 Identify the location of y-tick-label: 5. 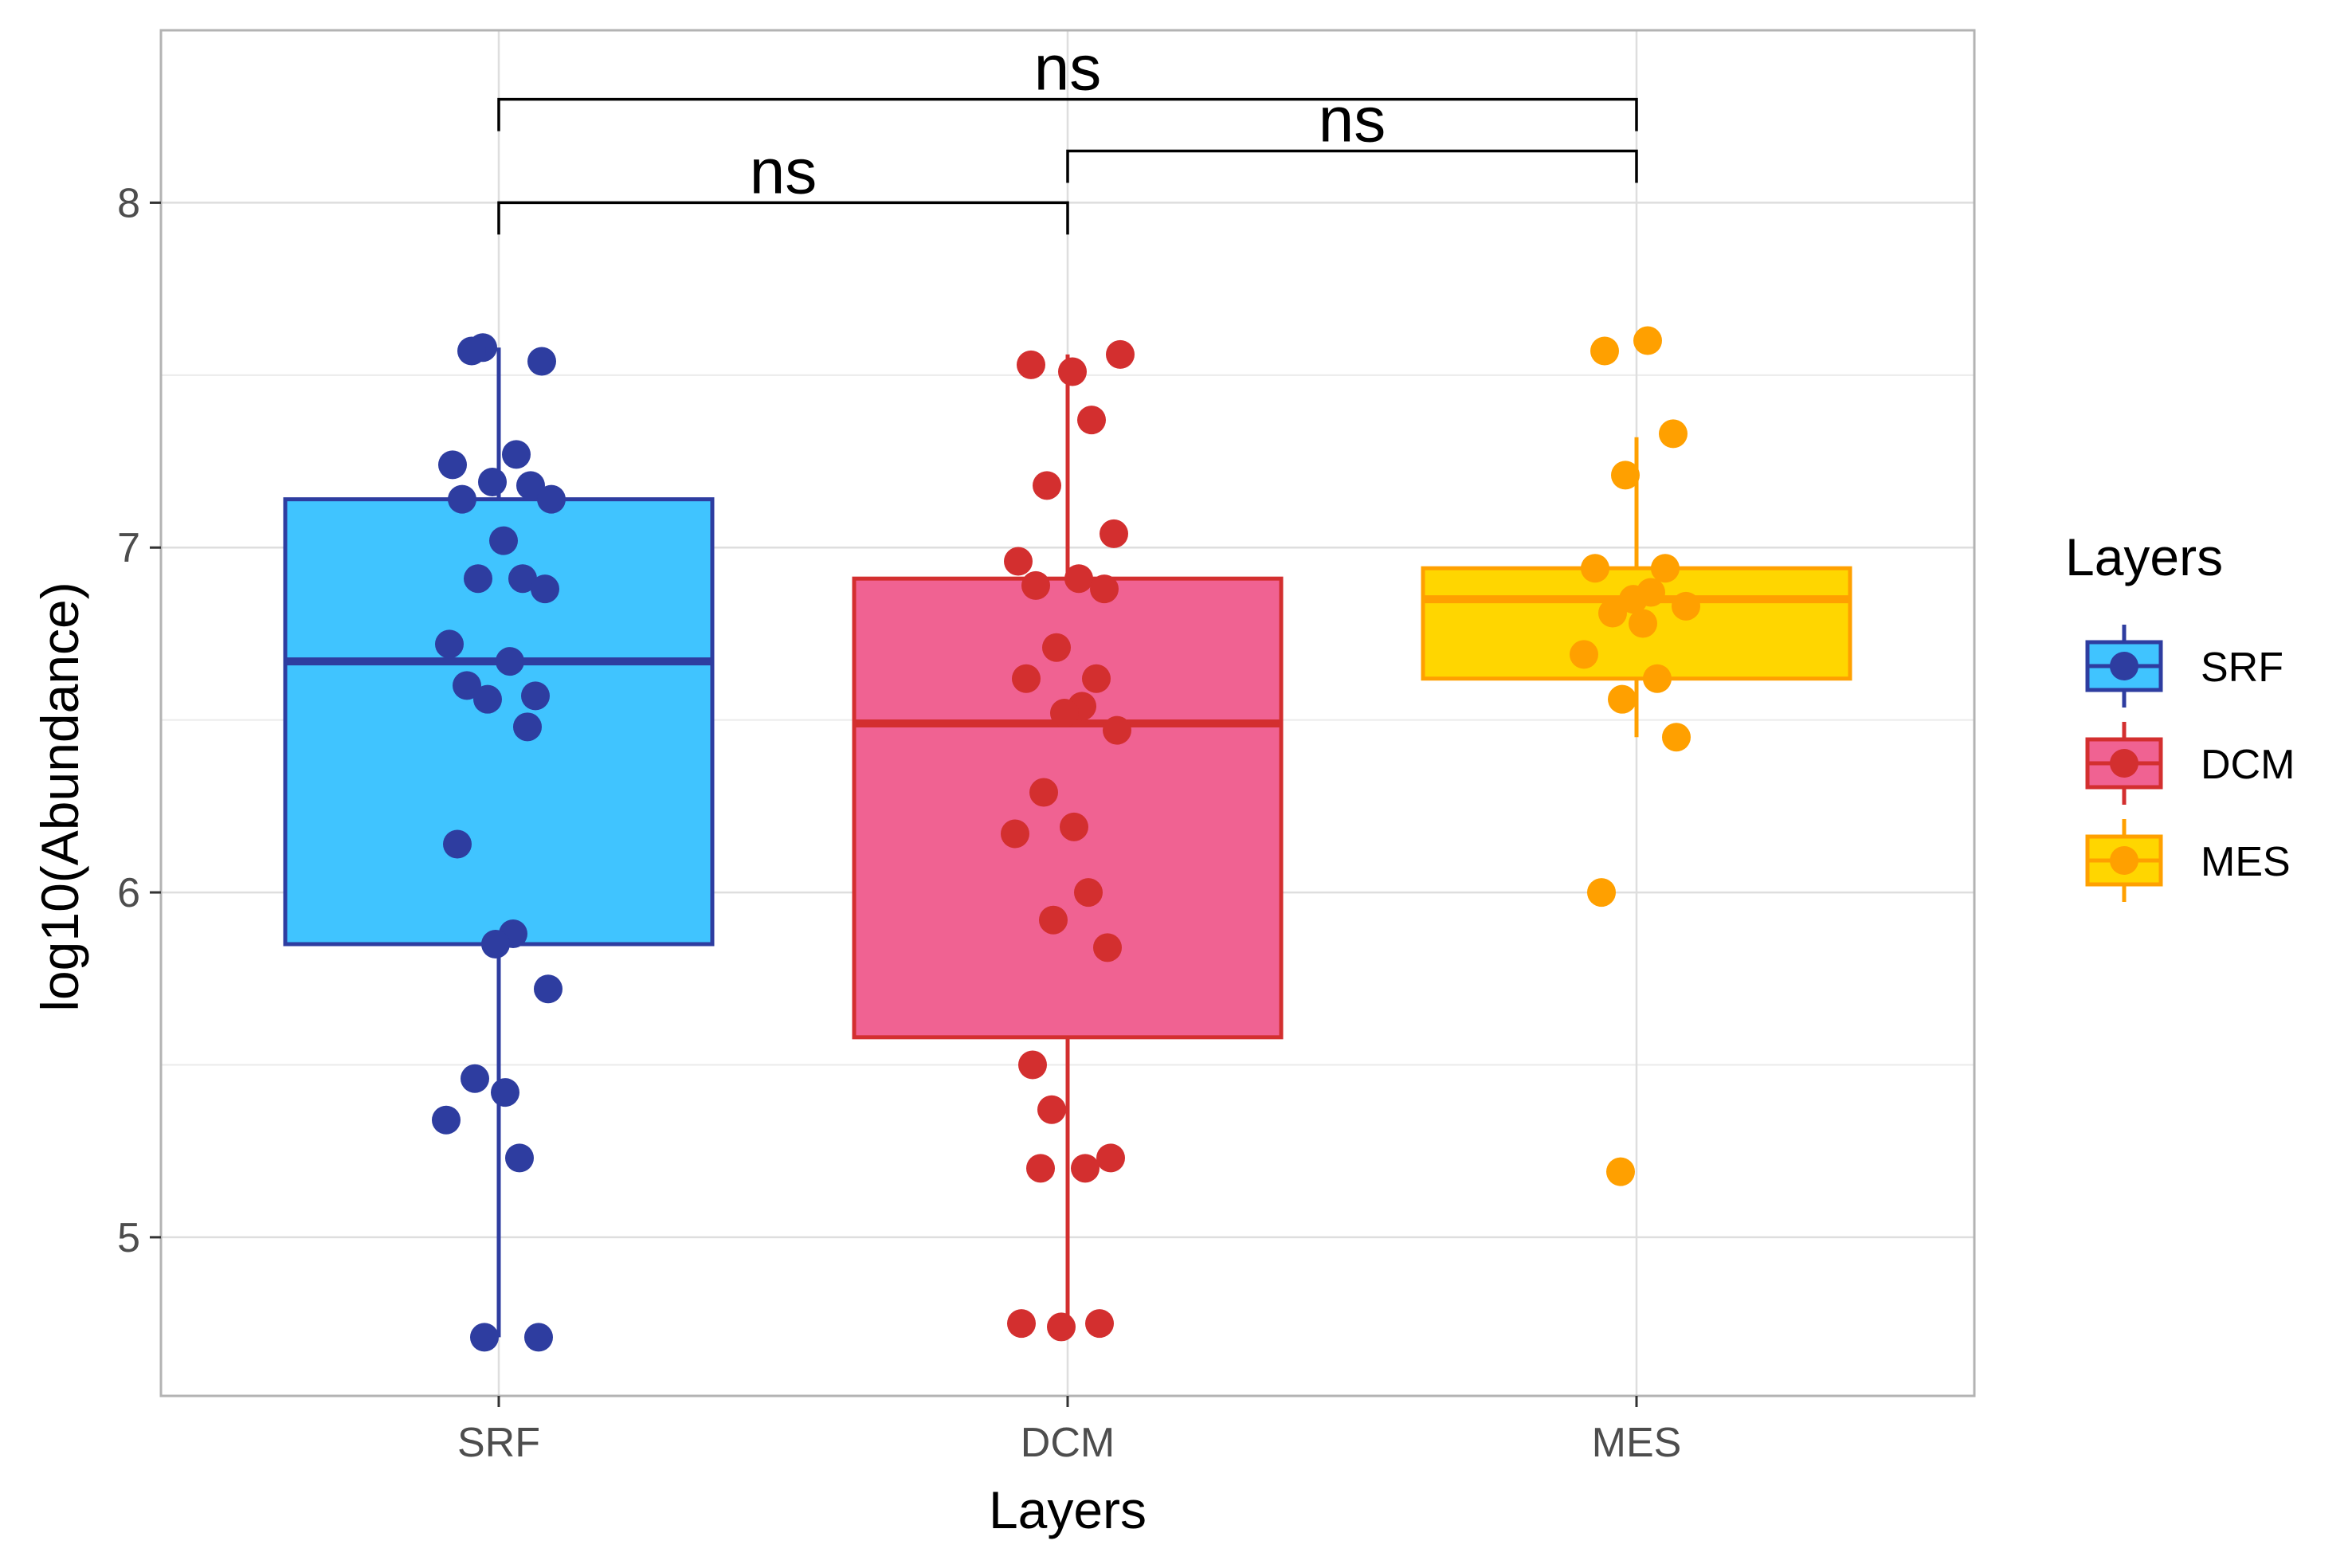
(128, 1238).